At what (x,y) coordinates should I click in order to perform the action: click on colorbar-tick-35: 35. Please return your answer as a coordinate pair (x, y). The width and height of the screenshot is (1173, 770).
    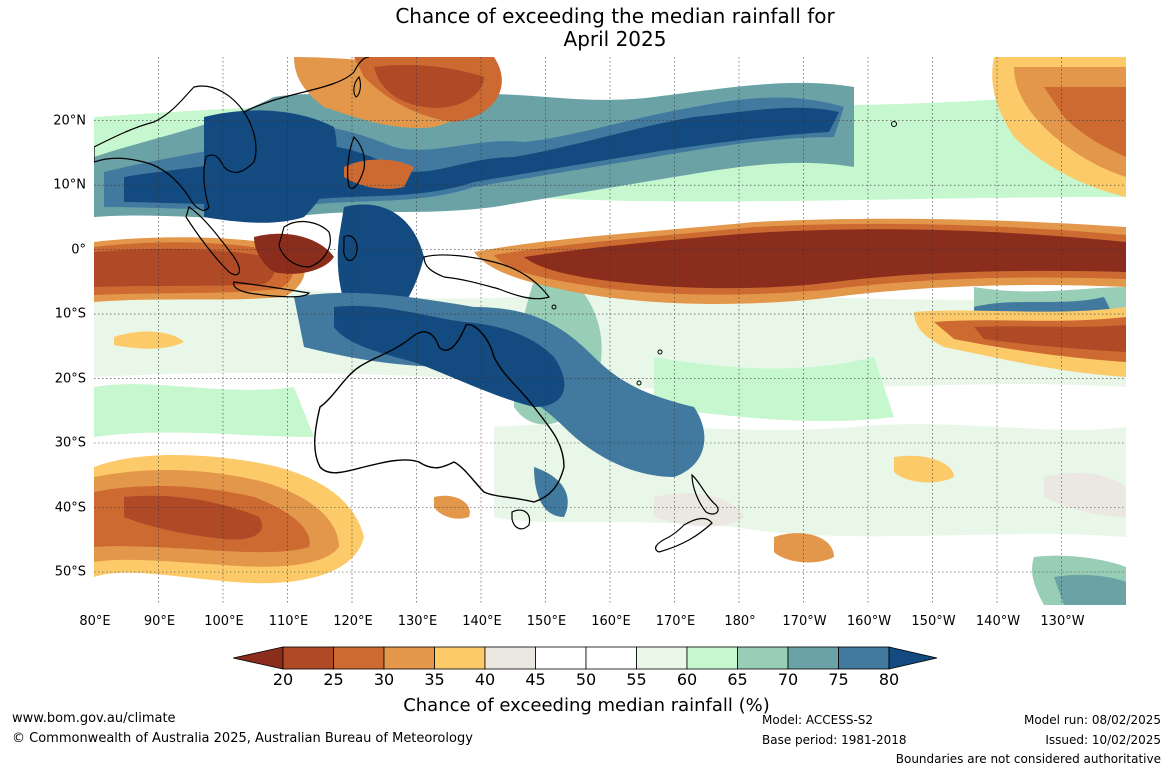
    Looking at the image, I should click on (434, 679).